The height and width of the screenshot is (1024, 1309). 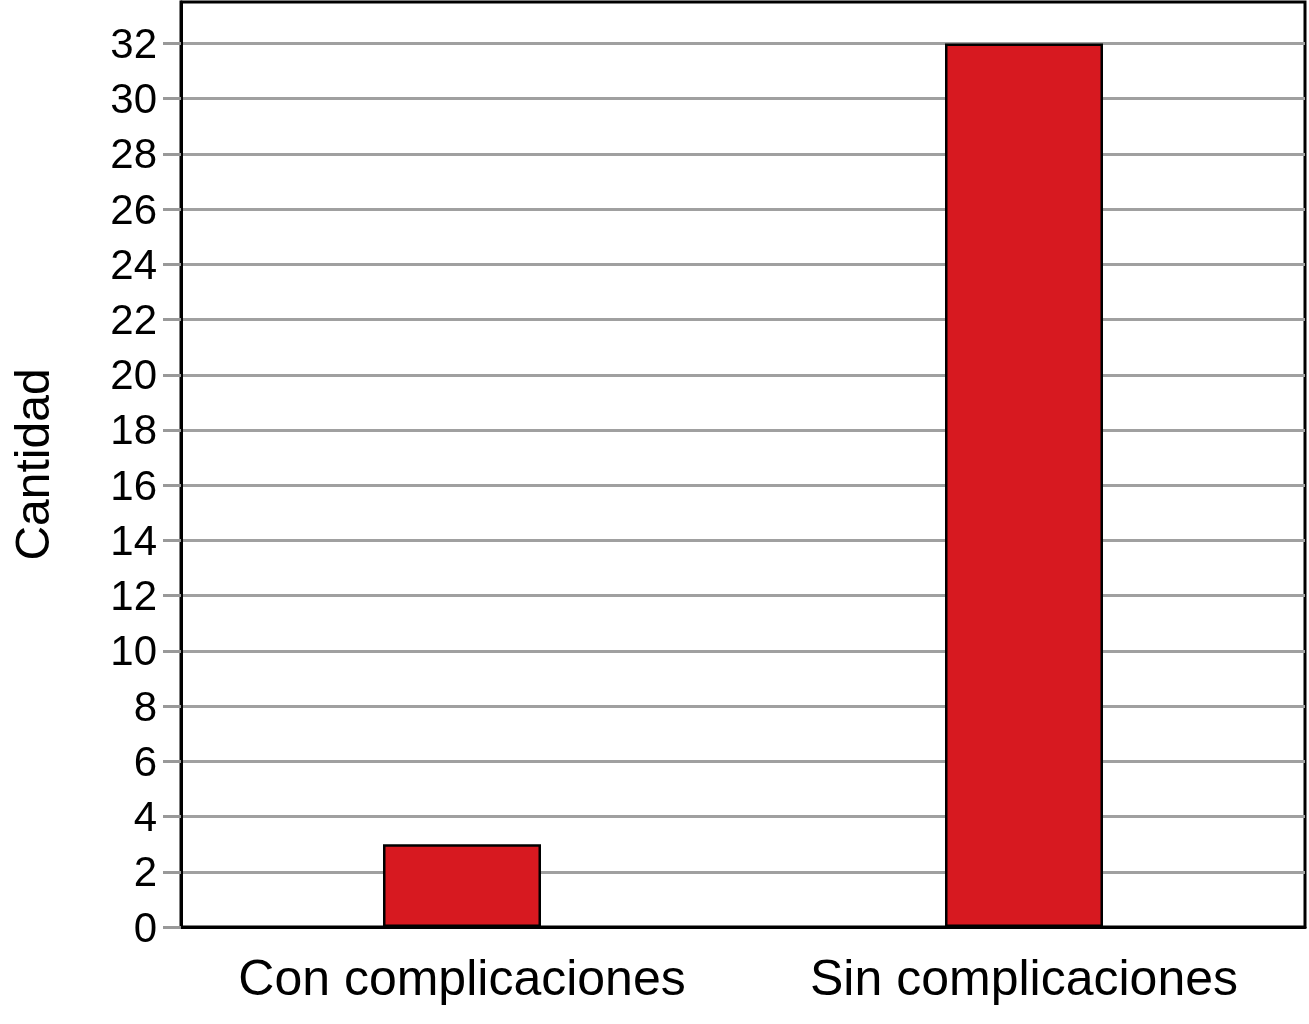 I want to click on y-tick-label: 22, so click(x=133, y=320).